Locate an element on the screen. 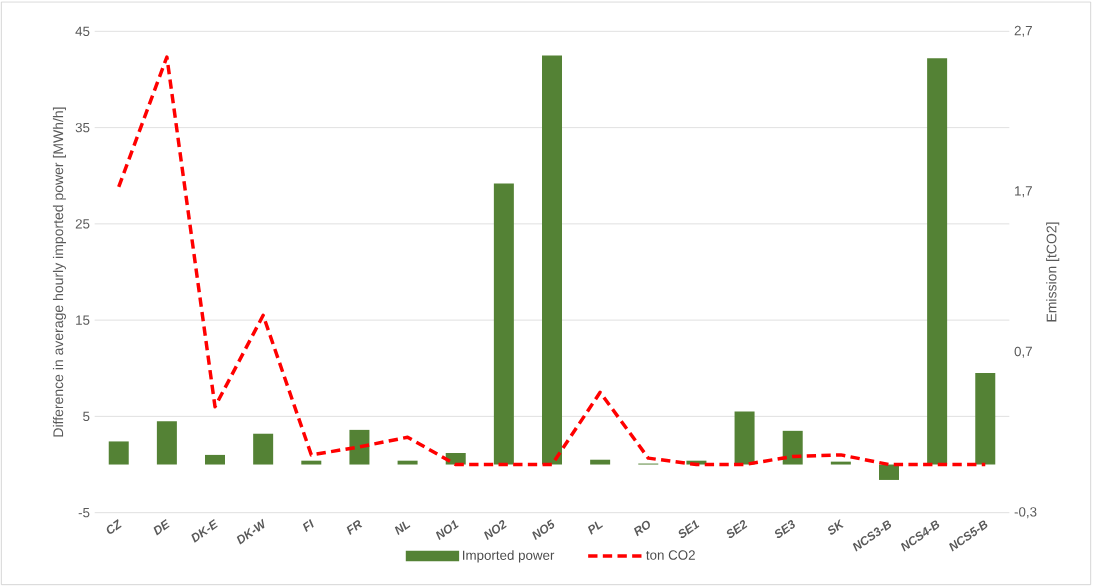 The width and height of the screenshot is (1093, 586). x-tick-label: NL is located at coordinates (402, 528).